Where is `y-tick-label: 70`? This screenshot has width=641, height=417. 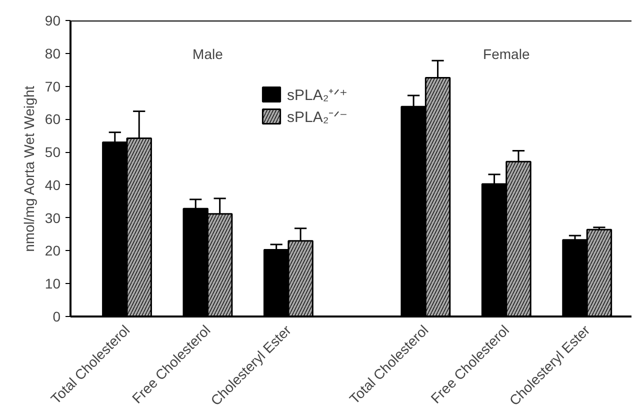 y-tick-label: 70 is located at coordinates (52, 86).